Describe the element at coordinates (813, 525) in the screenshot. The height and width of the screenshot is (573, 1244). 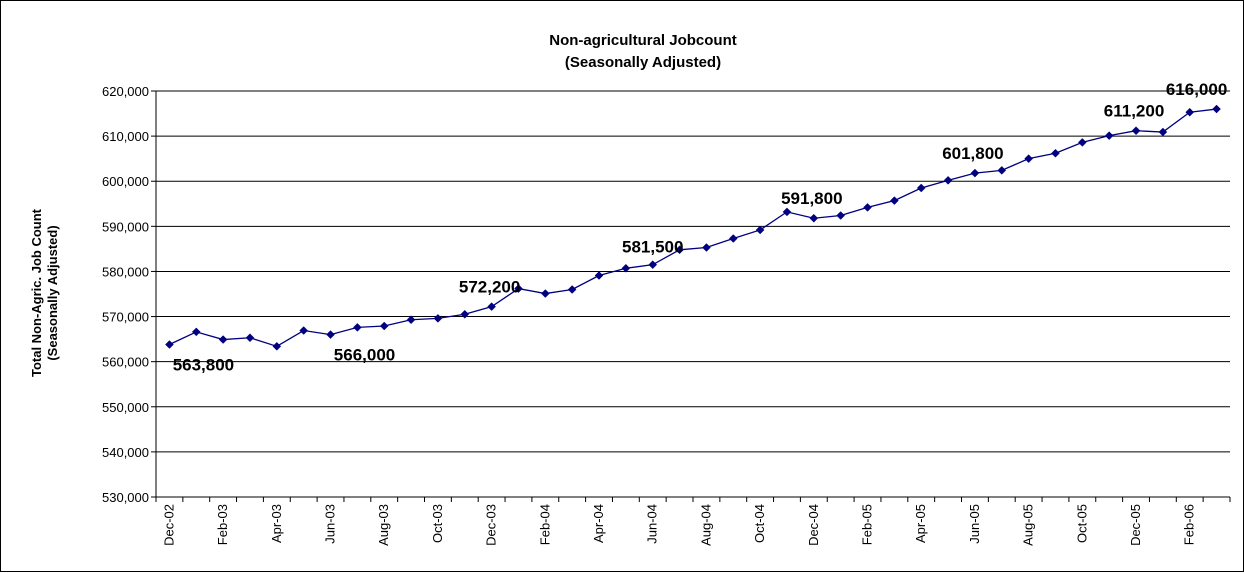
I see `x-tick-label: Dec-04` at that location.